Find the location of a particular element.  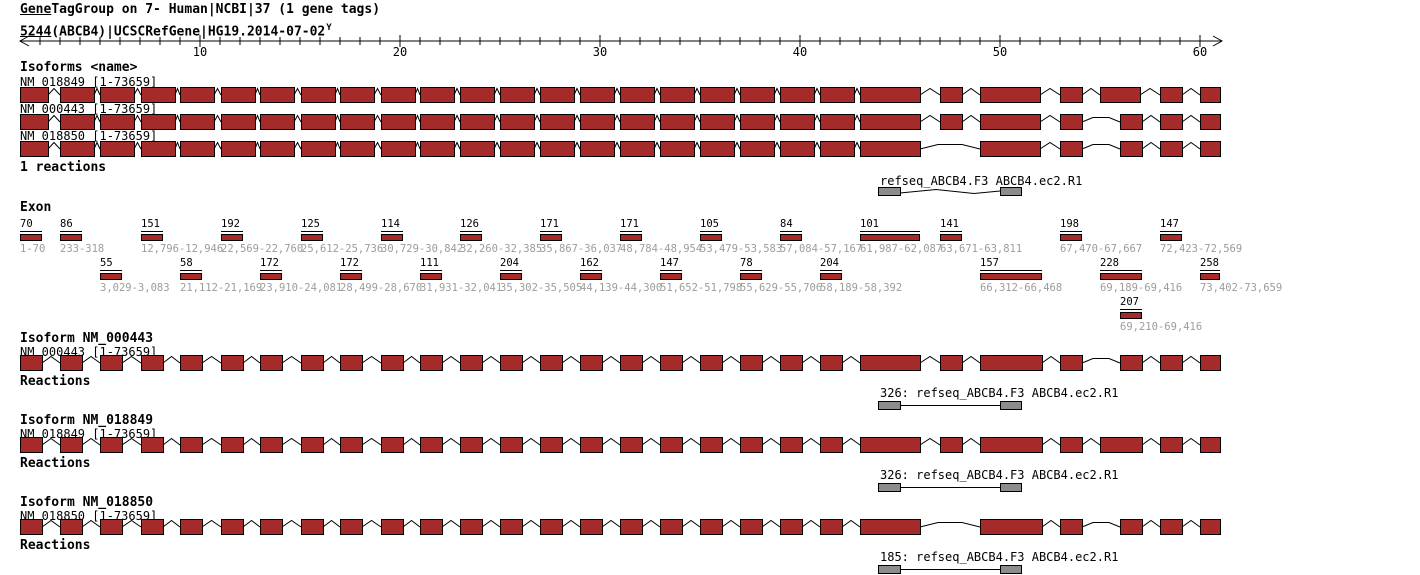

exon-length-link: 228 is located at coordinates (1121, 264).